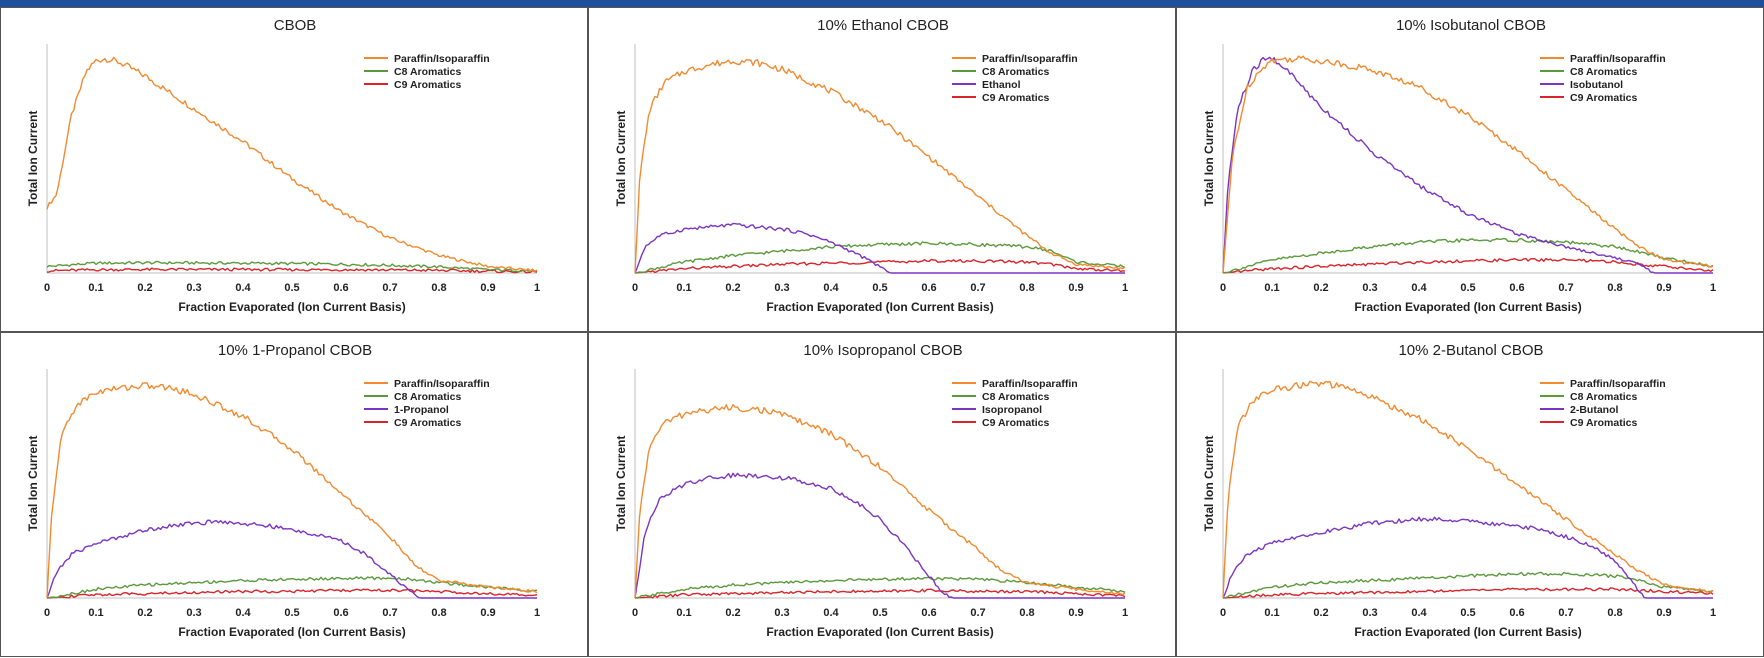 This screenshot has width=1764, height=658. Describe the element at coordinates (1471, 25) in the screenshot. I see `chart-title: 10% Isobutanol CBOB` at that location.